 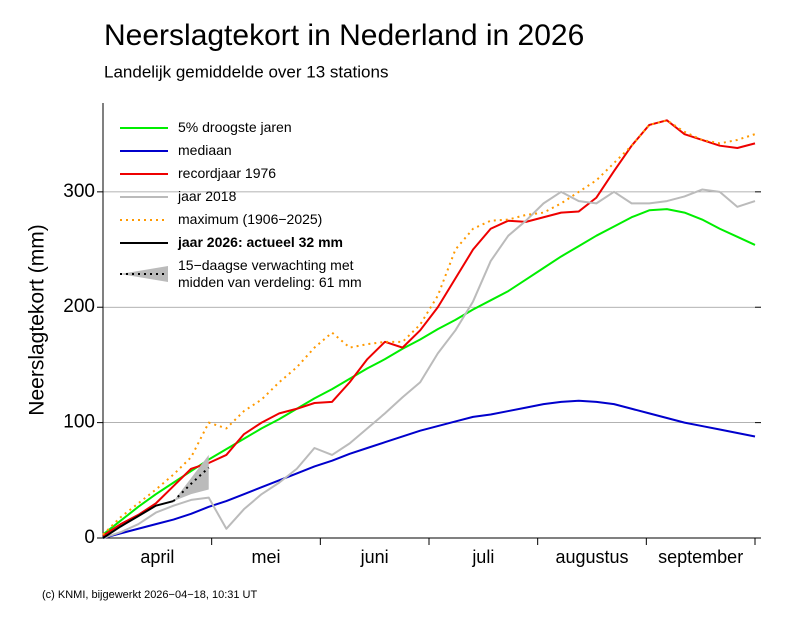 I want to click on chart-title: Neerslagtekort in Nederland in 2026, so click(x=344, y=35).